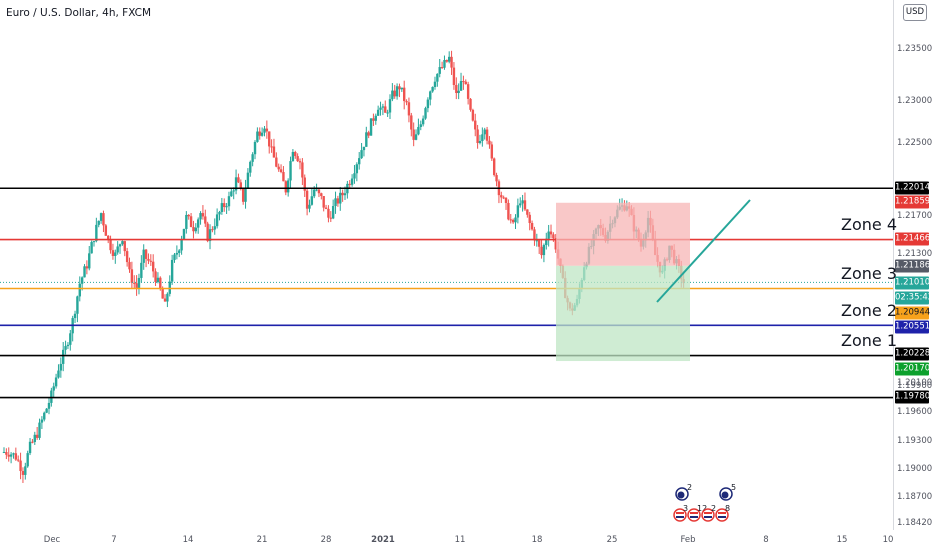 This screenshot has width=932, height=550. What do you see at coordinates (727, 492) in the screenshot?
I see `event-icon: 5` at bounding box center [727, 492].